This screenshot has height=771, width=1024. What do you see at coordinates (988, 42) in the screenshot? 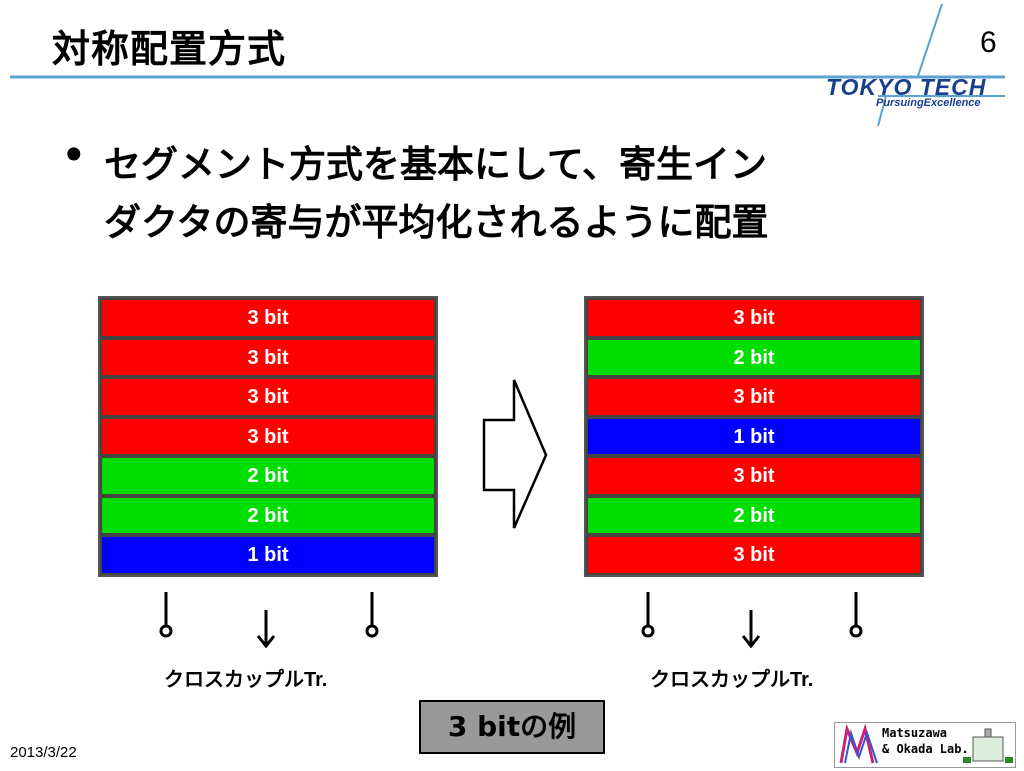
I see `page-number: 6` at bounding box center [988, 42].